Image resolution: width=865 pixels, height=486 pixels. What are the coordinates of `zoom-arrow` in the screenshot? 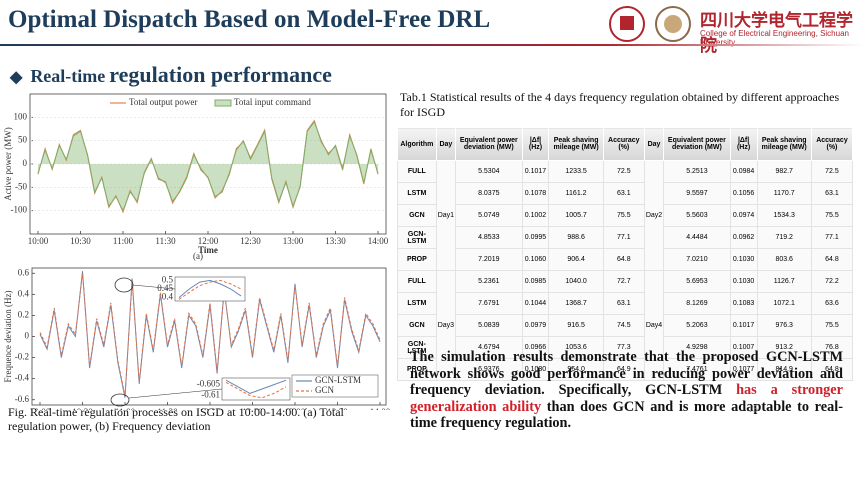 It's located at (154, 287).